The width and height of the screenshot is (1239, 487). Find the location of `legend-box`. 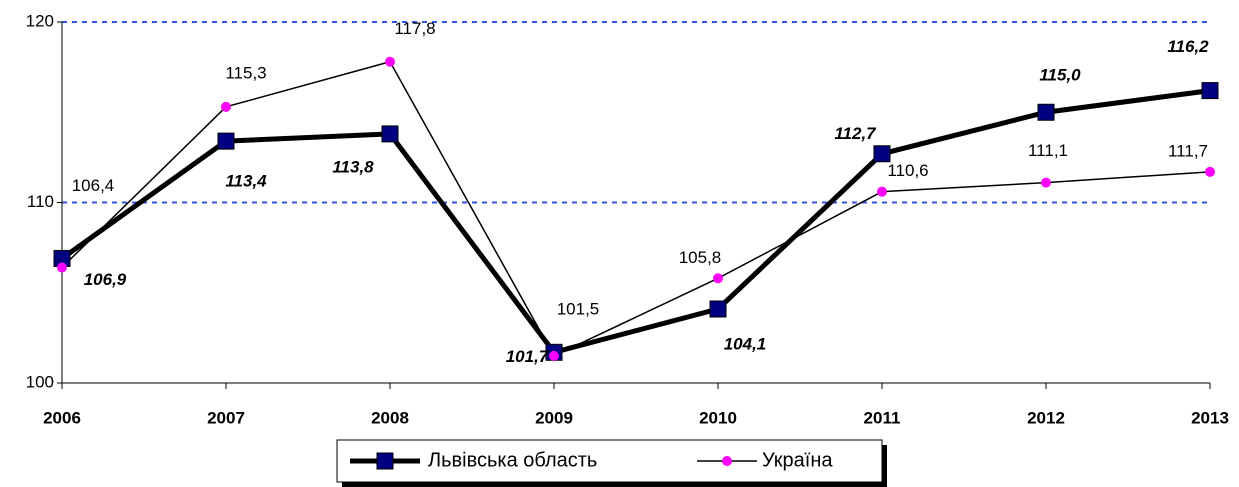

legend-box is located at coordinates (609, 461).